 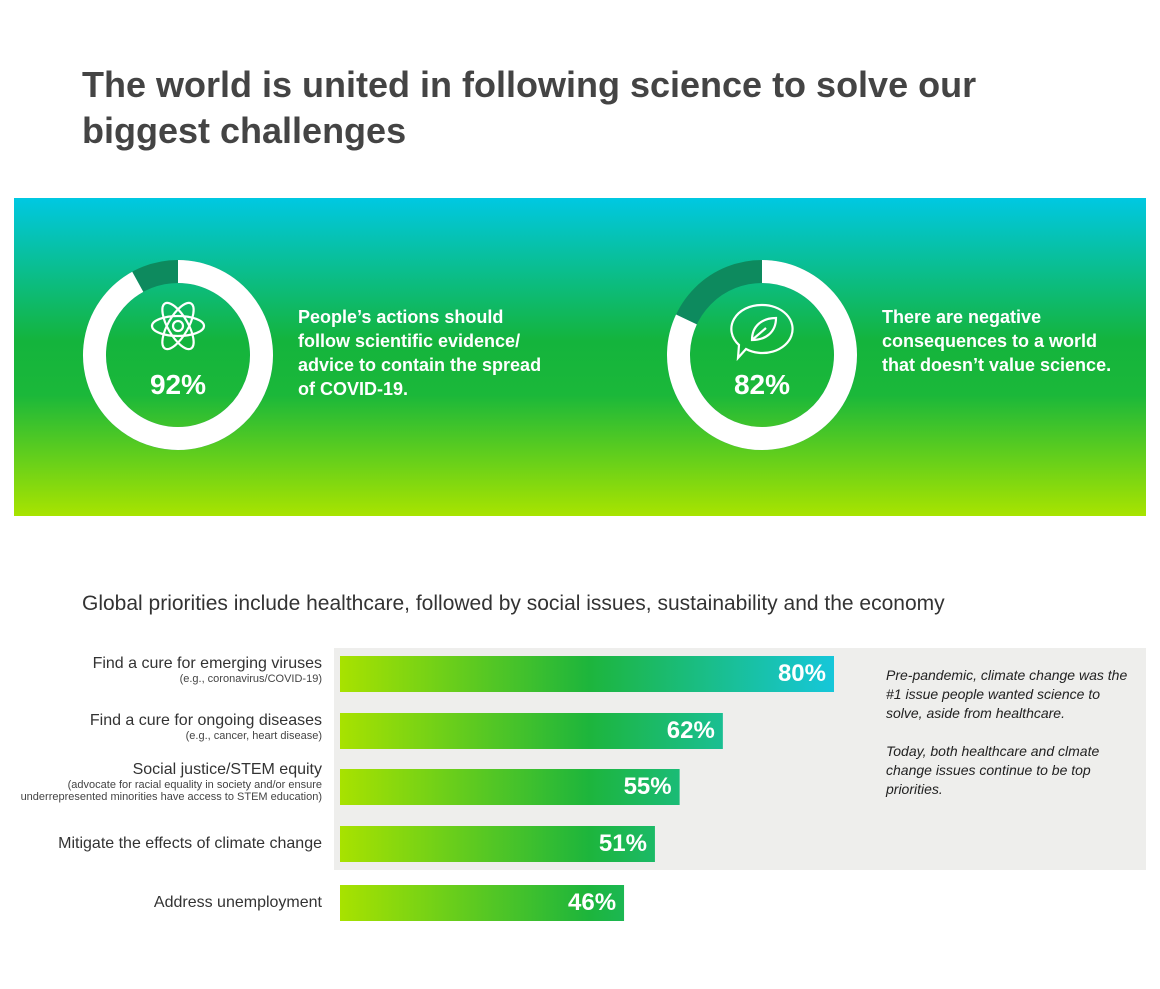 What do you see at coordinates (647, 786) in the screenshot?
I see `bar-value-label: 55%` at bounding box center [647, 786].